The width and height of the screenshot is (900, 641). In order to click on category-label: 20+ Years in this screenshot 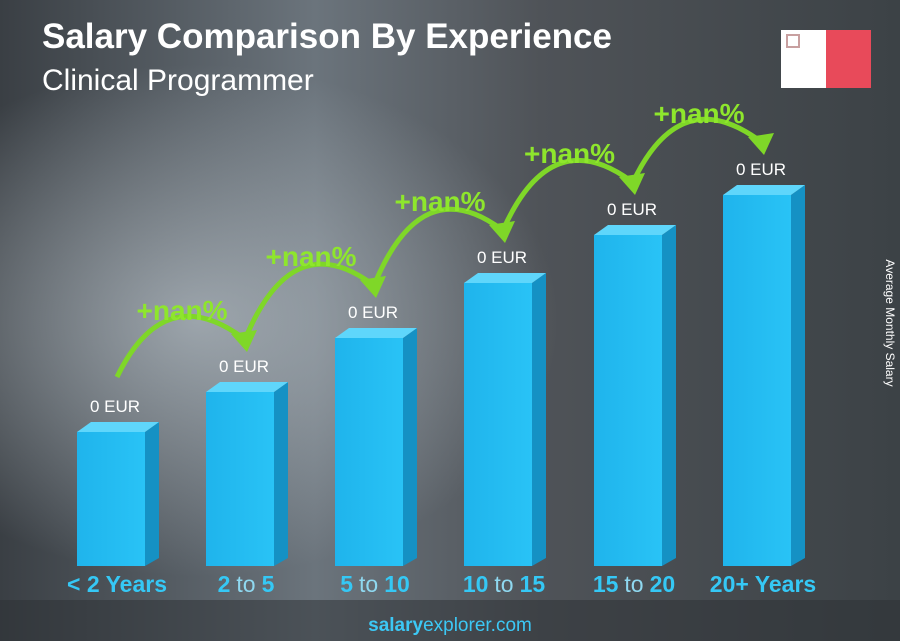, I will do `click(763, 584)`.